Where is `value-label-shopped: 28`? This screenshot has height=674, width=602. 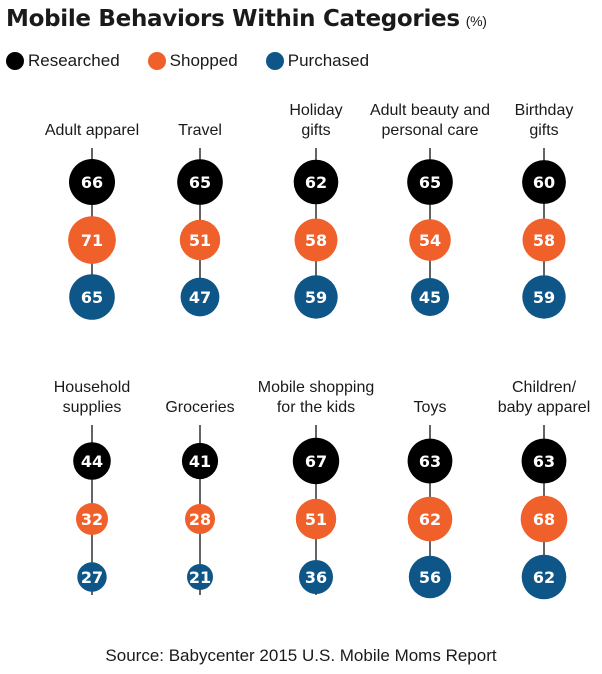 value-label-shopped: 28 is located at coordinates (200, 519).